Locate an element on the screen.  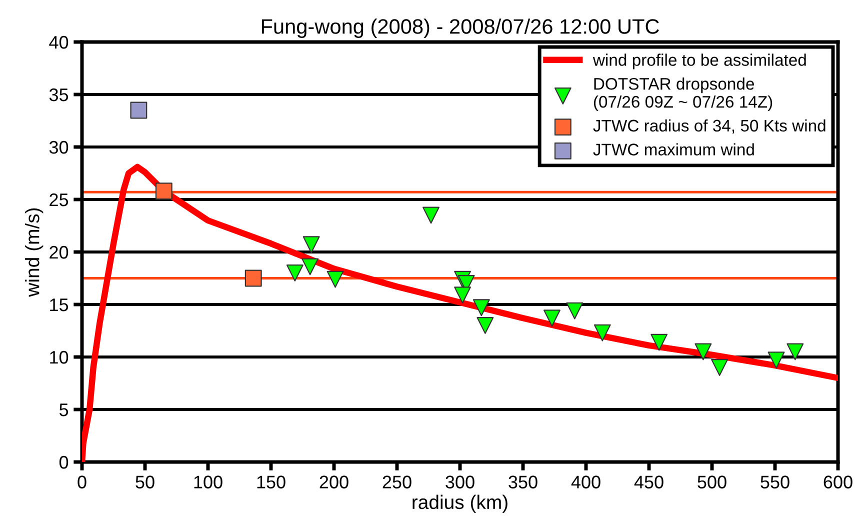
x-axis-title: radius (km) is located at coordinates (460, 503).